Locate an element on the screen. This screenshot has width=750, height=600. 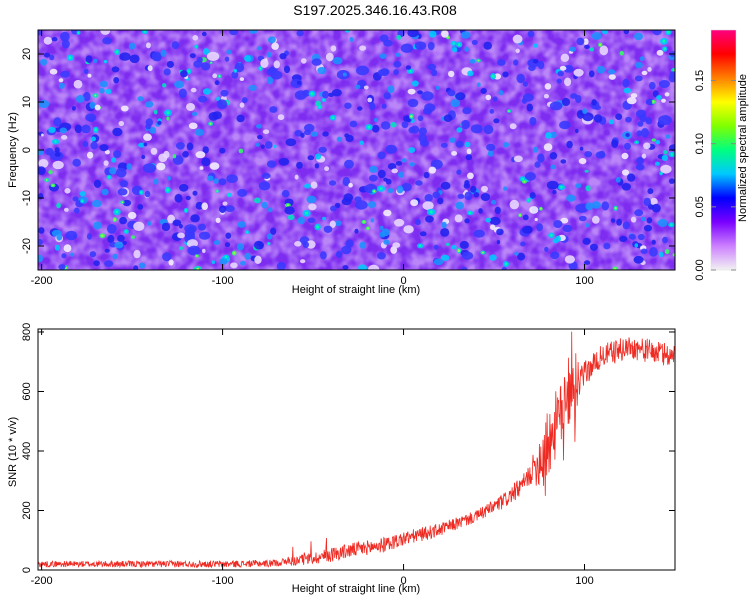
colorbar-frame is located at coordinates (723, 150).